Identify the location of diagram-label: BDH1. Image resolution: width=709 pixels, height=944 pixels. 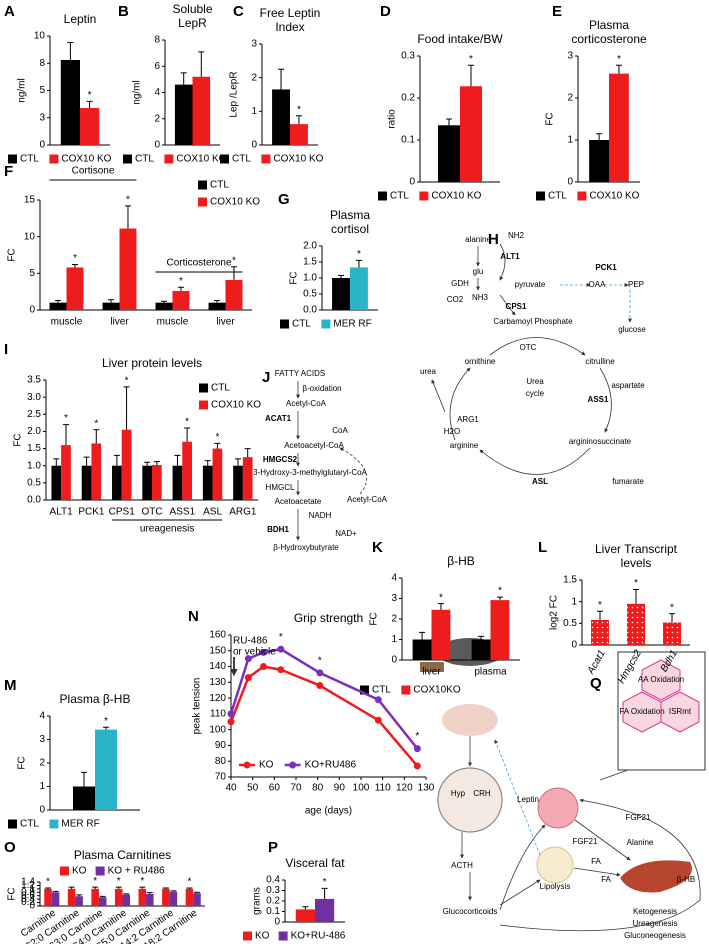
(278, 529).